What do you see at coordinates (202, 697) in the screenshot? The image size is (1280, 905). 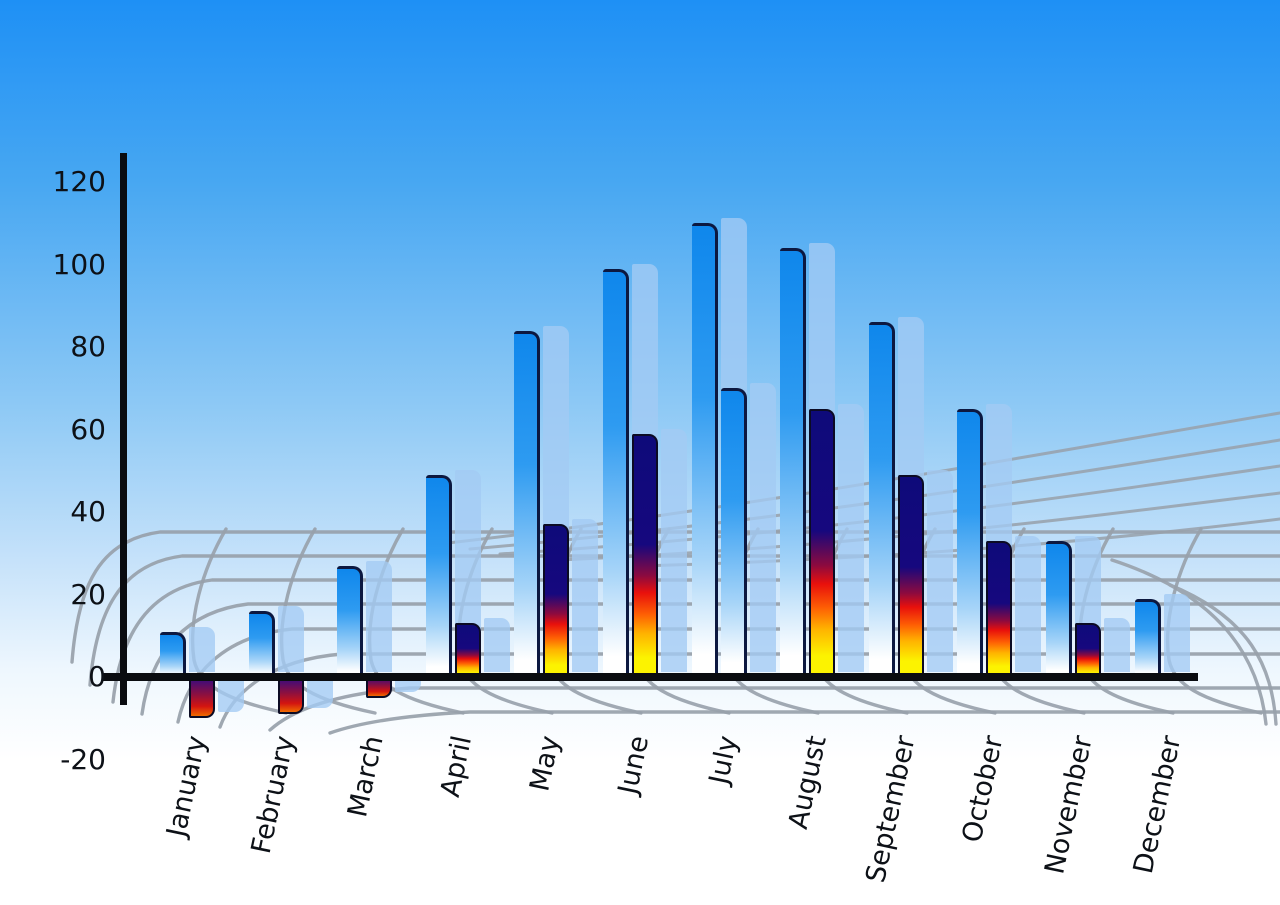 I see `bar-secondary-january` at bounding box center [202, 697].